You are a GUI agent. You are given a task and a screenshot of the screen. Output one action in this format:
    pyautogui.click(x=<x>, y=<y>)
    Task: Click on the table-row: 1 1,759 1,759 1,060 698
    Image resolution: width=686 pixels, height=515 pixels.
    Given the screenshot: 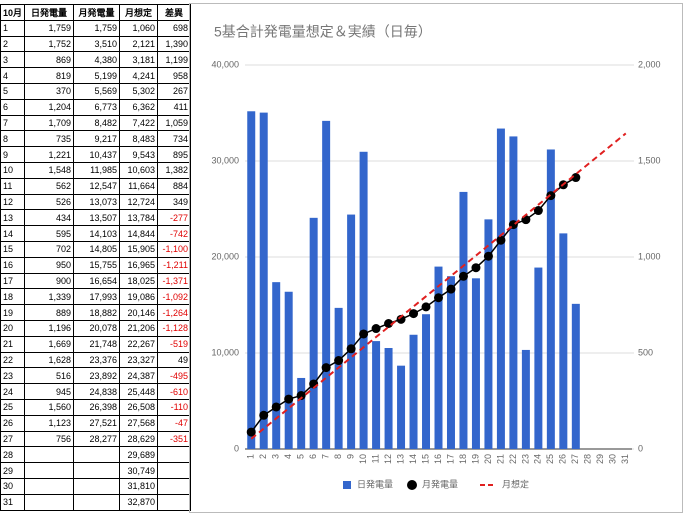 What is the action you would take?
    pyautogui.click(x=96, y=28)
    